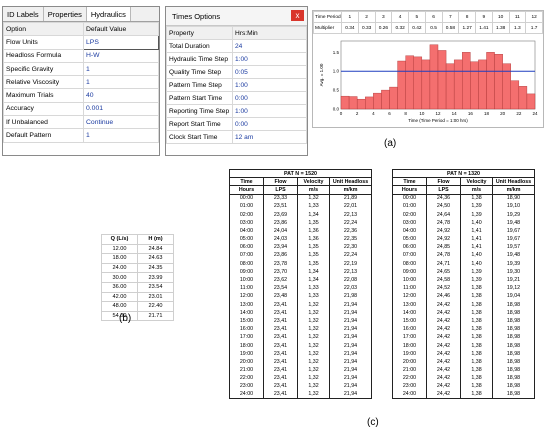  Describe the element at coordinates (121, 55) in the screenshot. I see `value-cell: H-W` at that location.